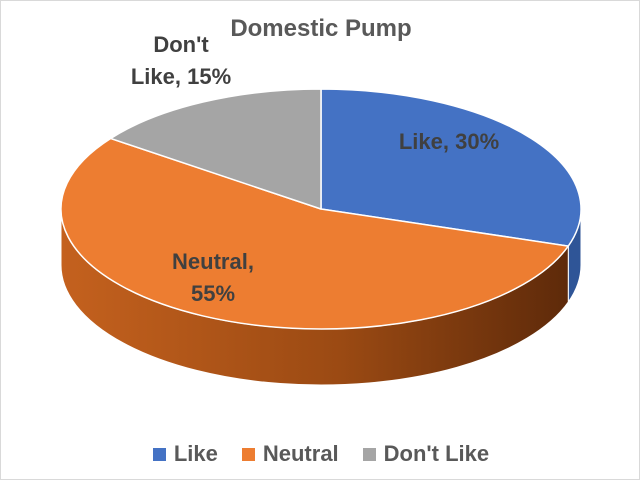  What do you see at coordinates (451, 167) in the screenshot?
I see `pie-slice-like` at bounding box center [451, 167].